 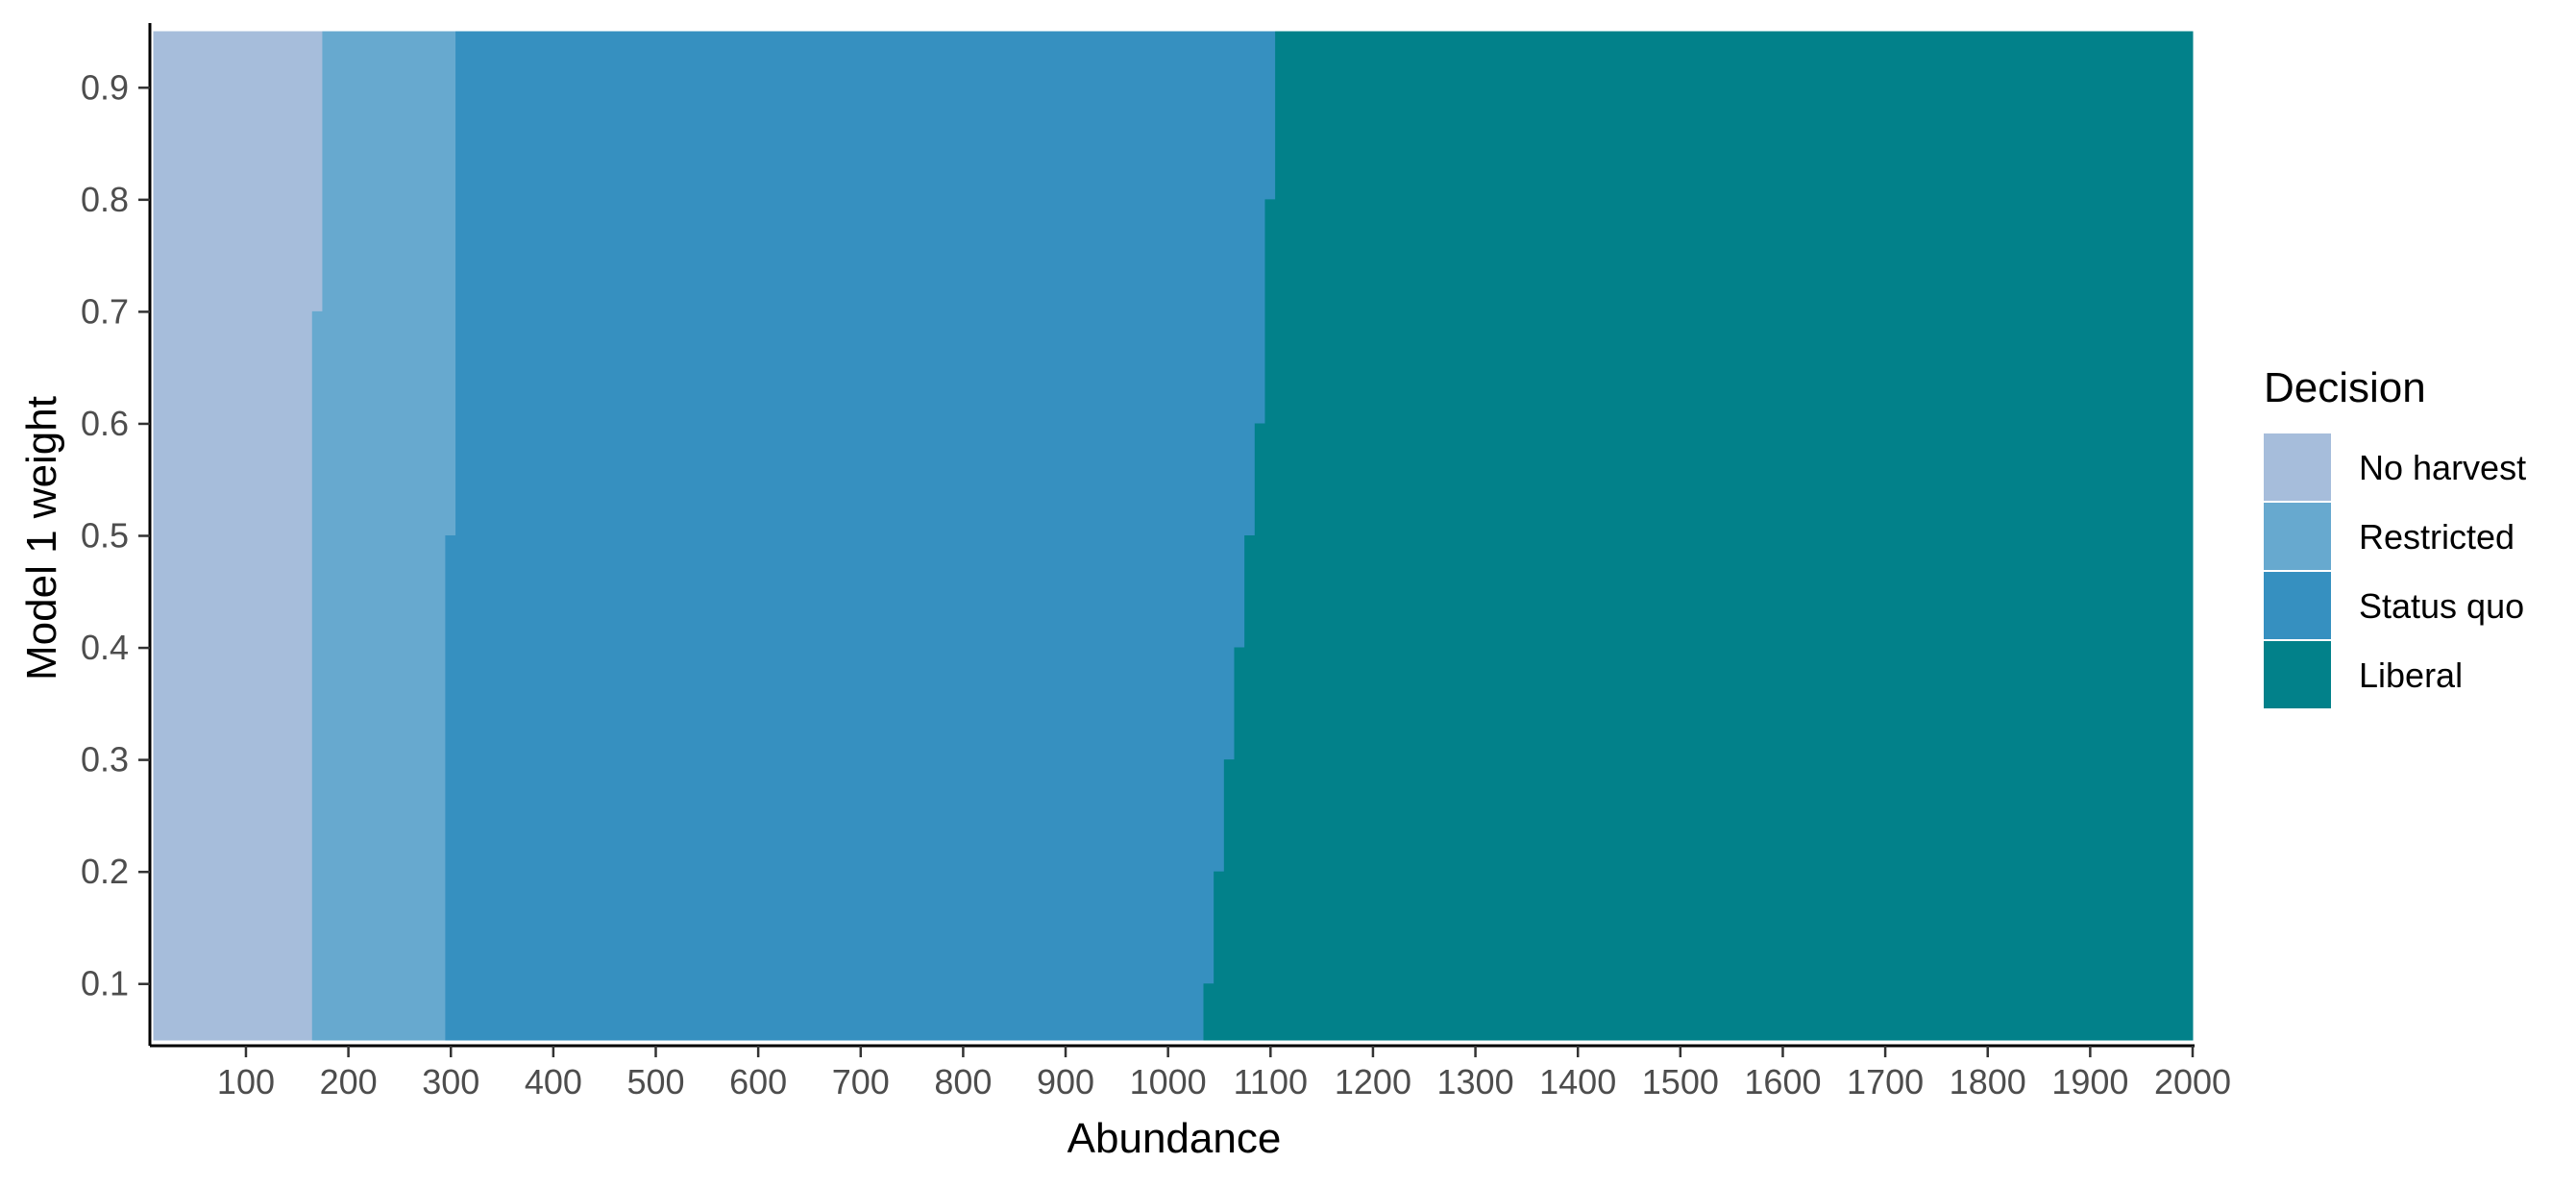 I want to click on x-tick-label: 300, so click(x=450, y=1081).